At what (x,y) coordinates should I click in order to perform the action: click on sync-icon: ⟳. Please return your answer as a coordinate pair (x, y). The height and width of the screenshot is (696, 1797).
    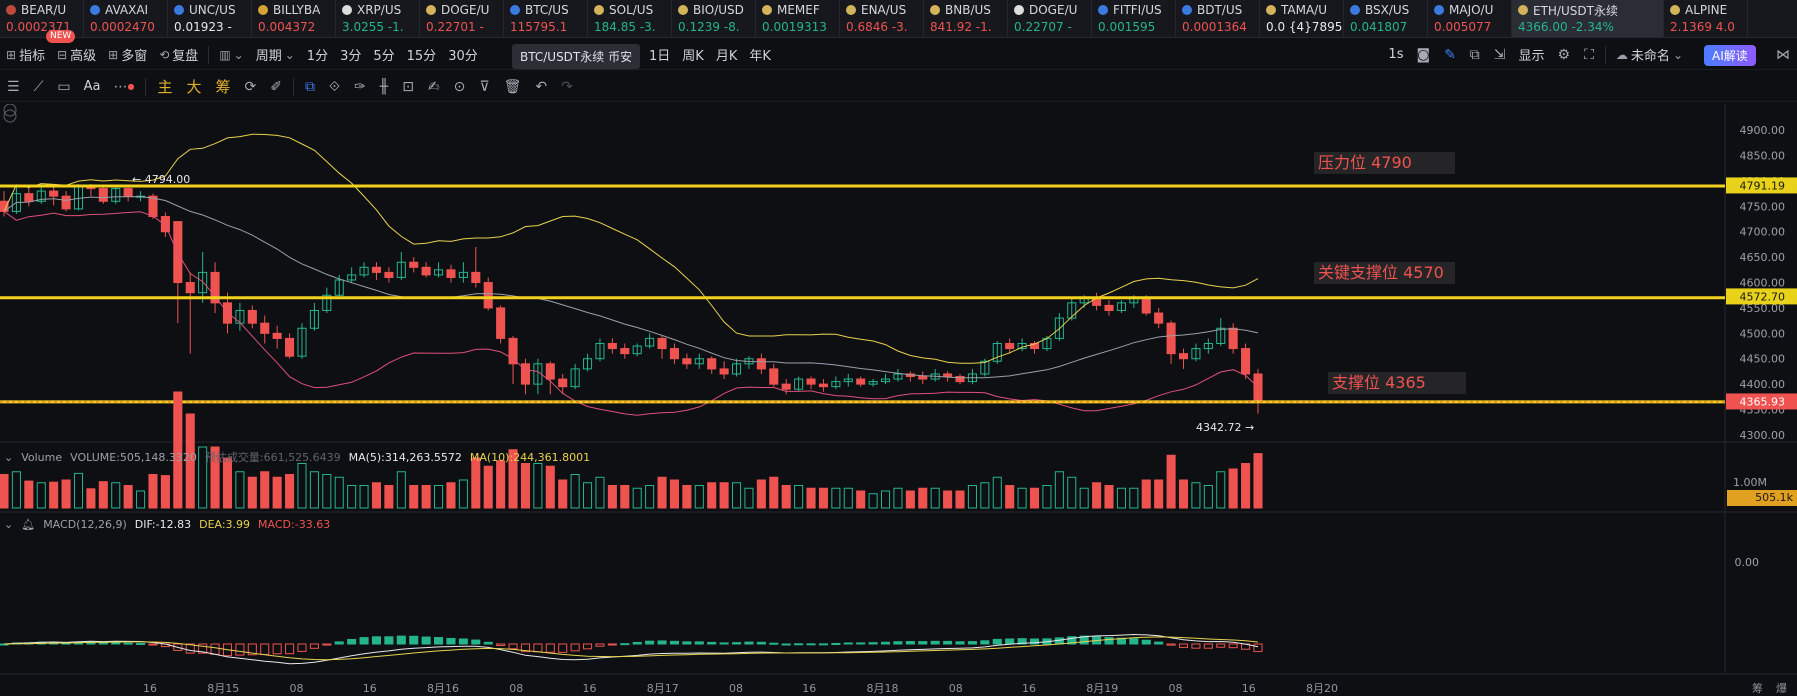
    Looking at the image, I should click on (250, 86).